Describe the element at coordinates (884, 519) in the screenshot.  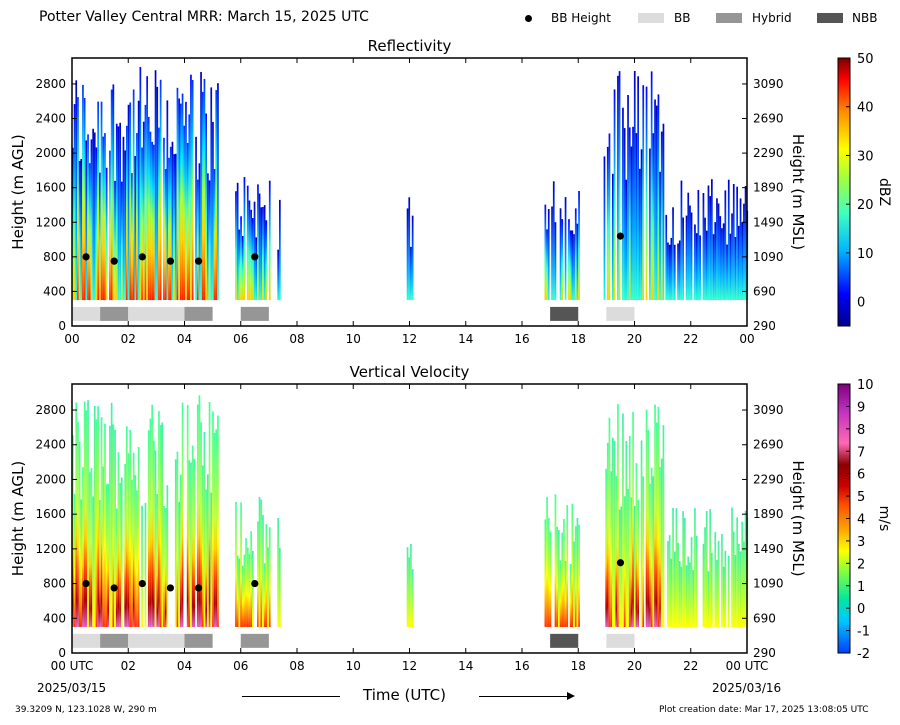
I see `colorbar-label: m/s` at that location.